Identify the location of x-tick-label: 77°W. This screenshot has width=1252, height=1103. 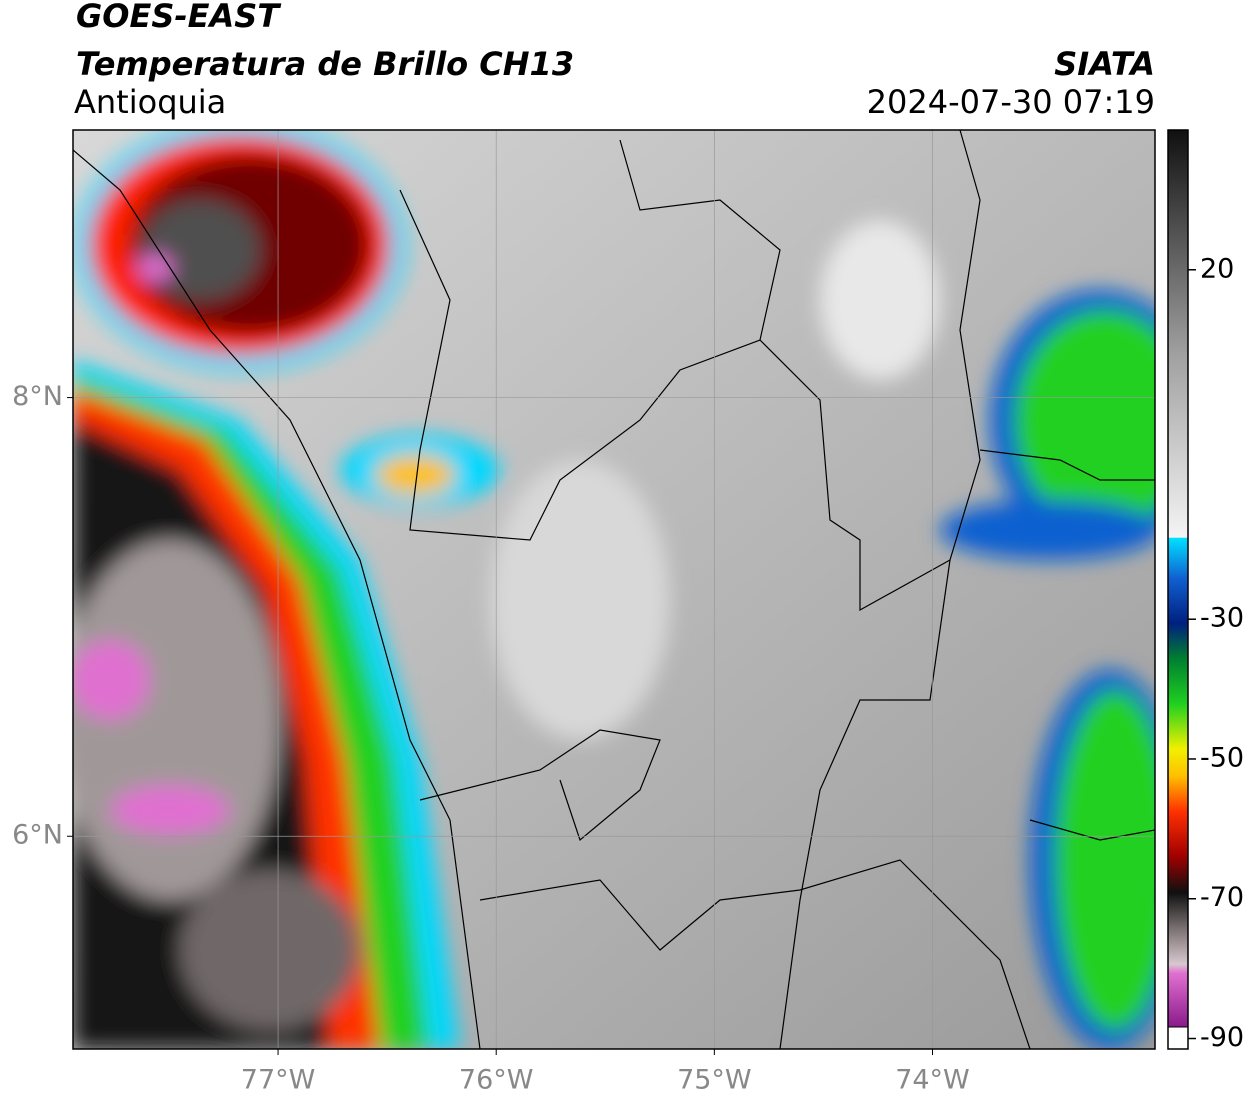
(278, 1080).